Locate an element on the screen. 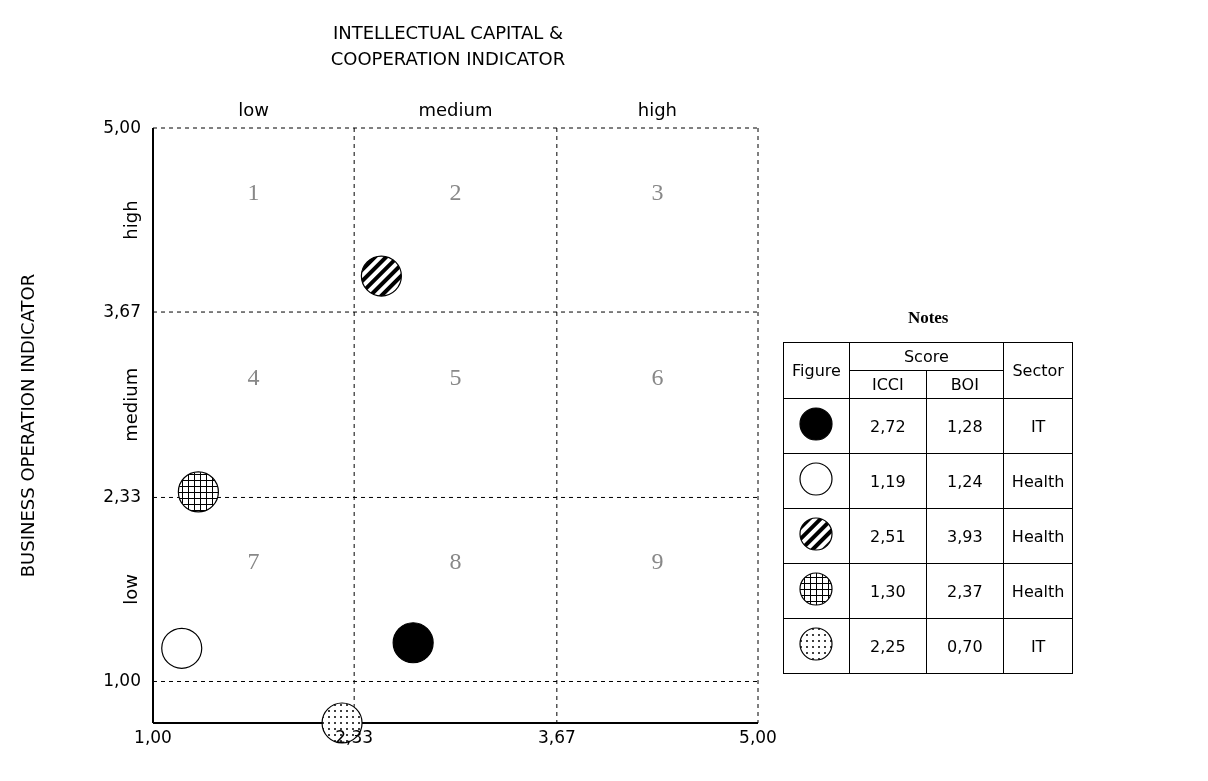 The image size is (1208, 781). annotation: 2 is located at coordinates (455, 192).